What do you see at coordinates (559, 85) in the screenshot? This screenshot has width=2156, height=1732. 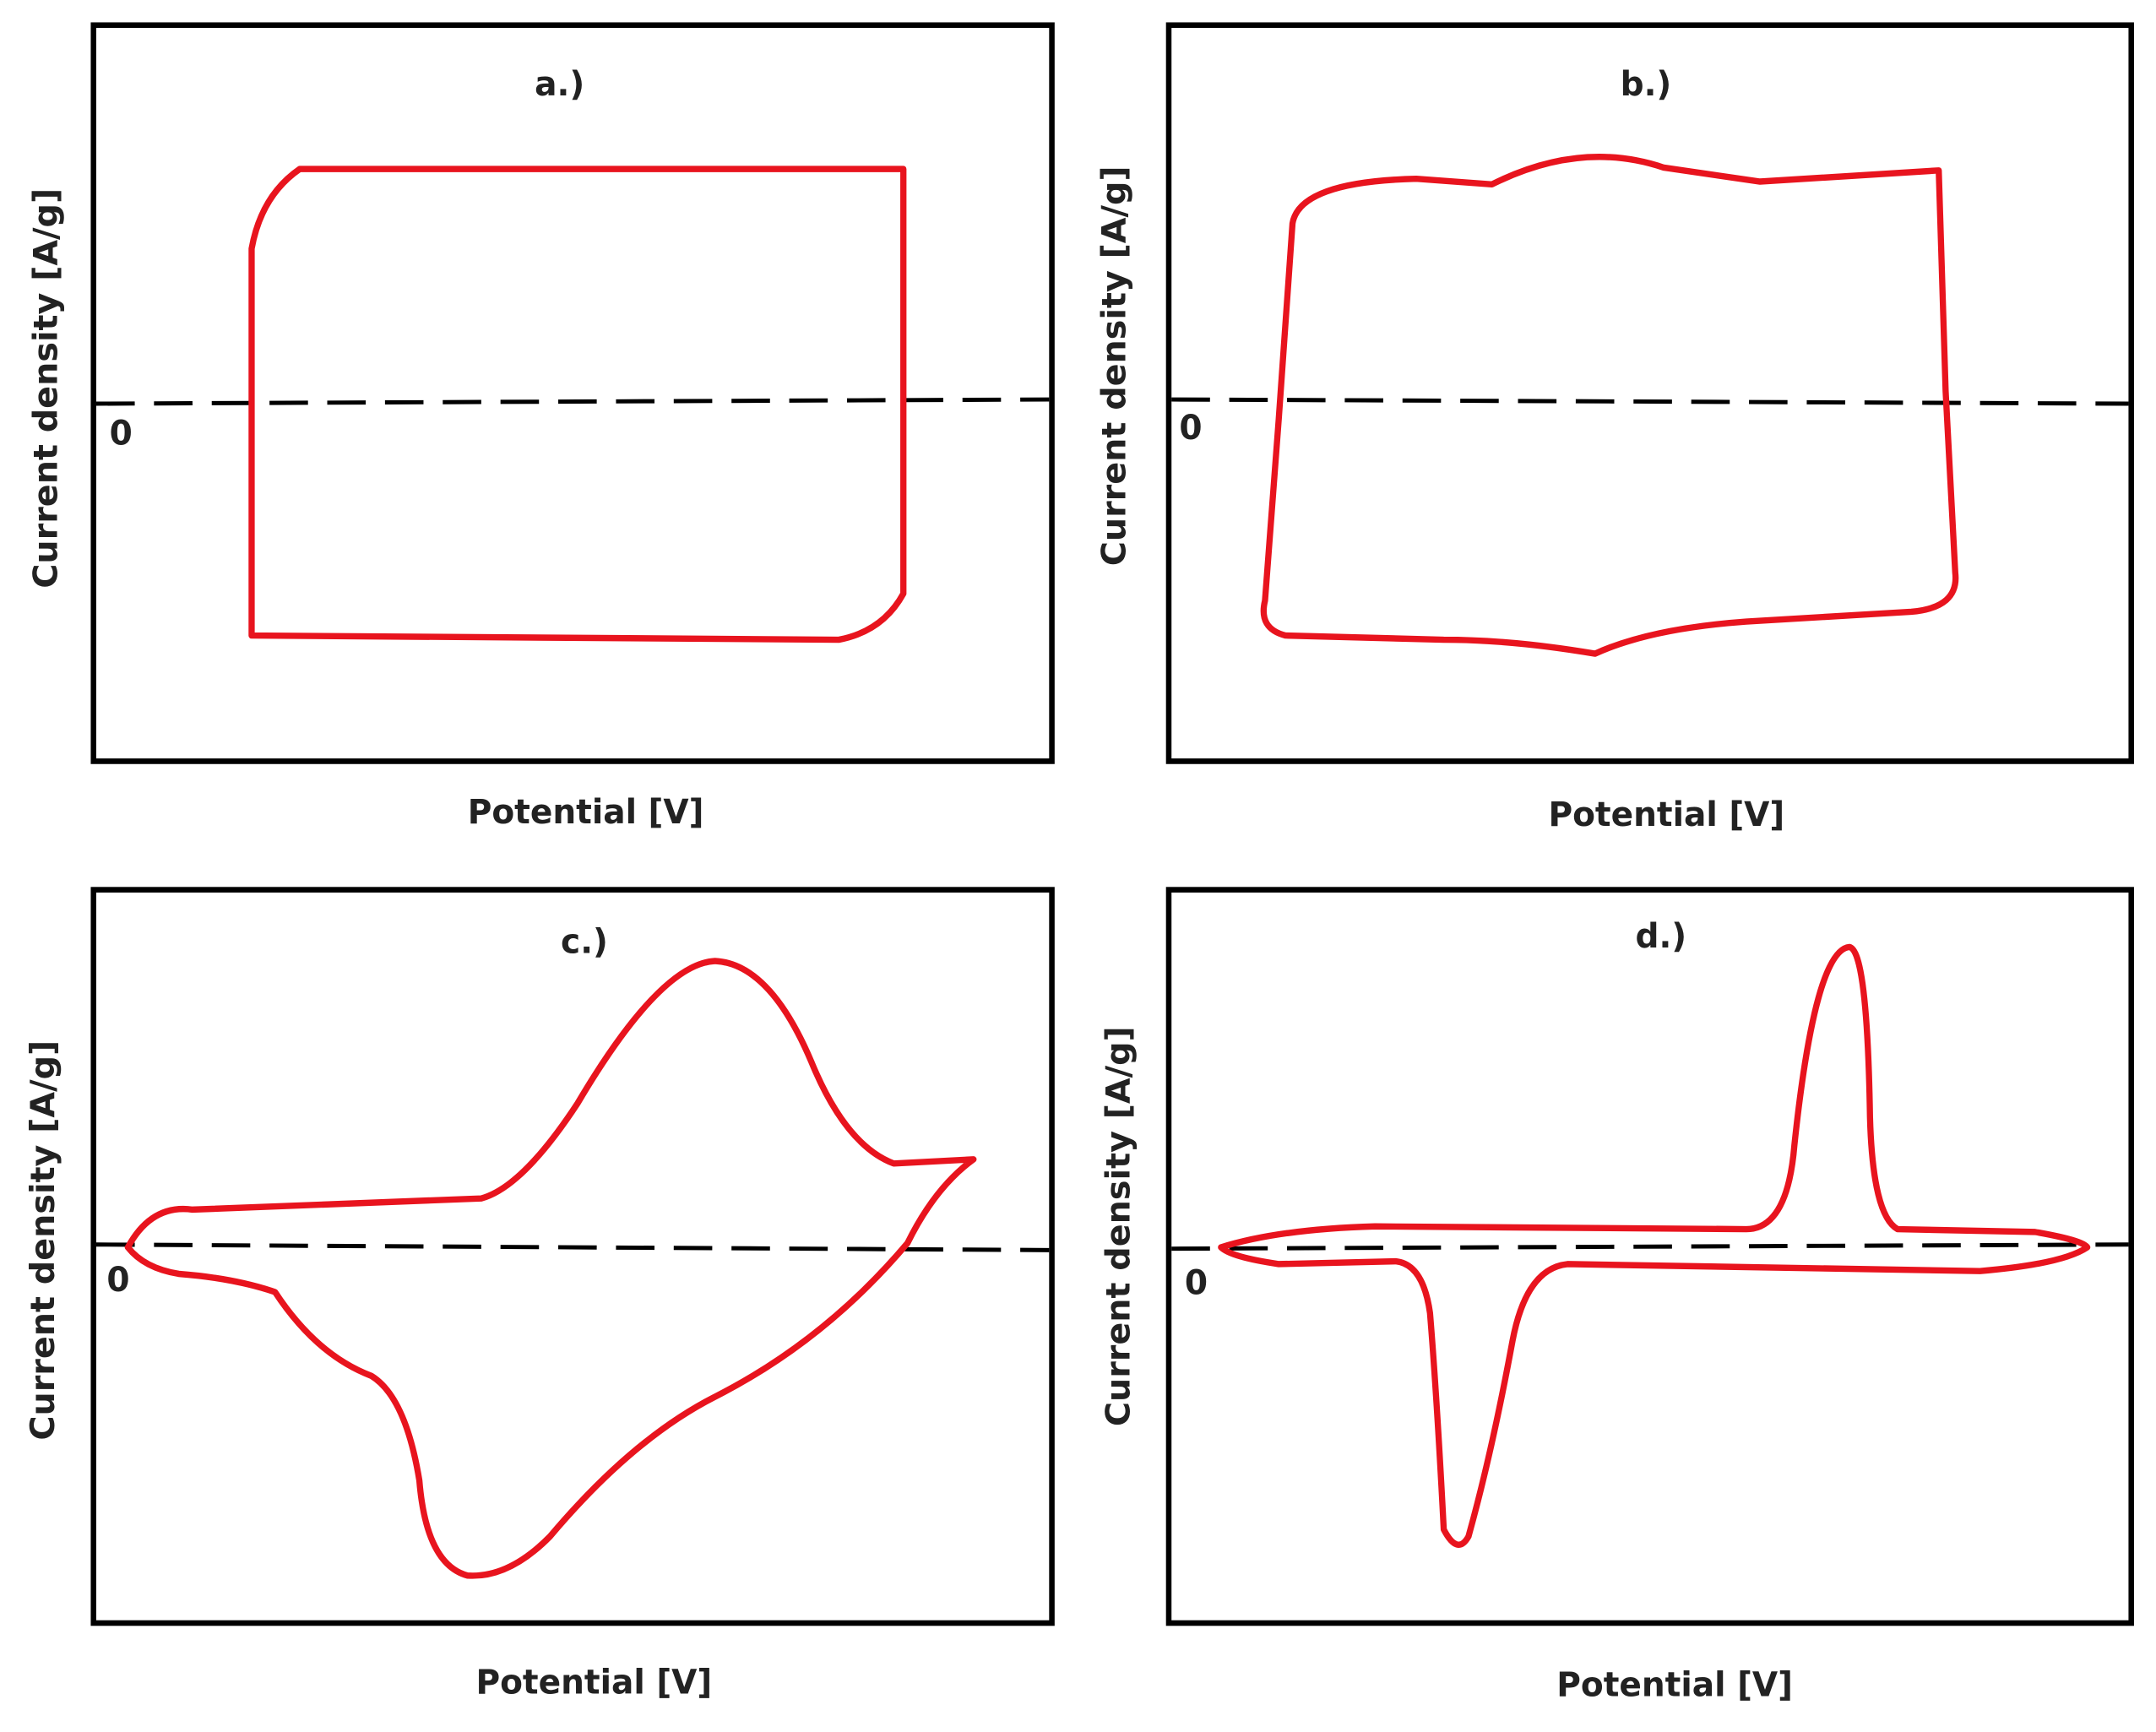 I see `panel-label: a.)` at bounding box center [559, 85].